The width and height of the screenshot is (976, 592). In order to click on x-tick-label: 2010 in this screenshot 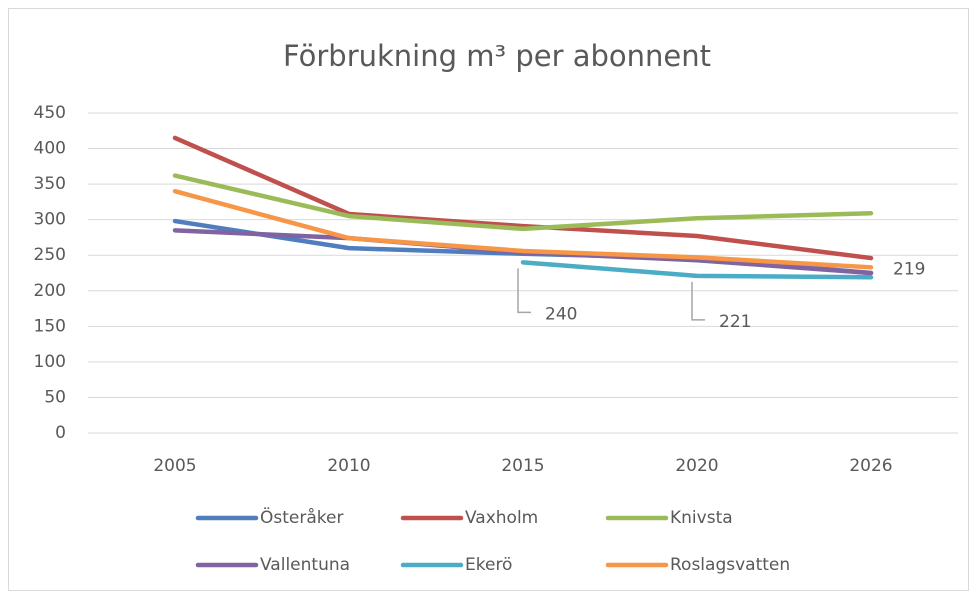, I will do `click(348, 466)`.